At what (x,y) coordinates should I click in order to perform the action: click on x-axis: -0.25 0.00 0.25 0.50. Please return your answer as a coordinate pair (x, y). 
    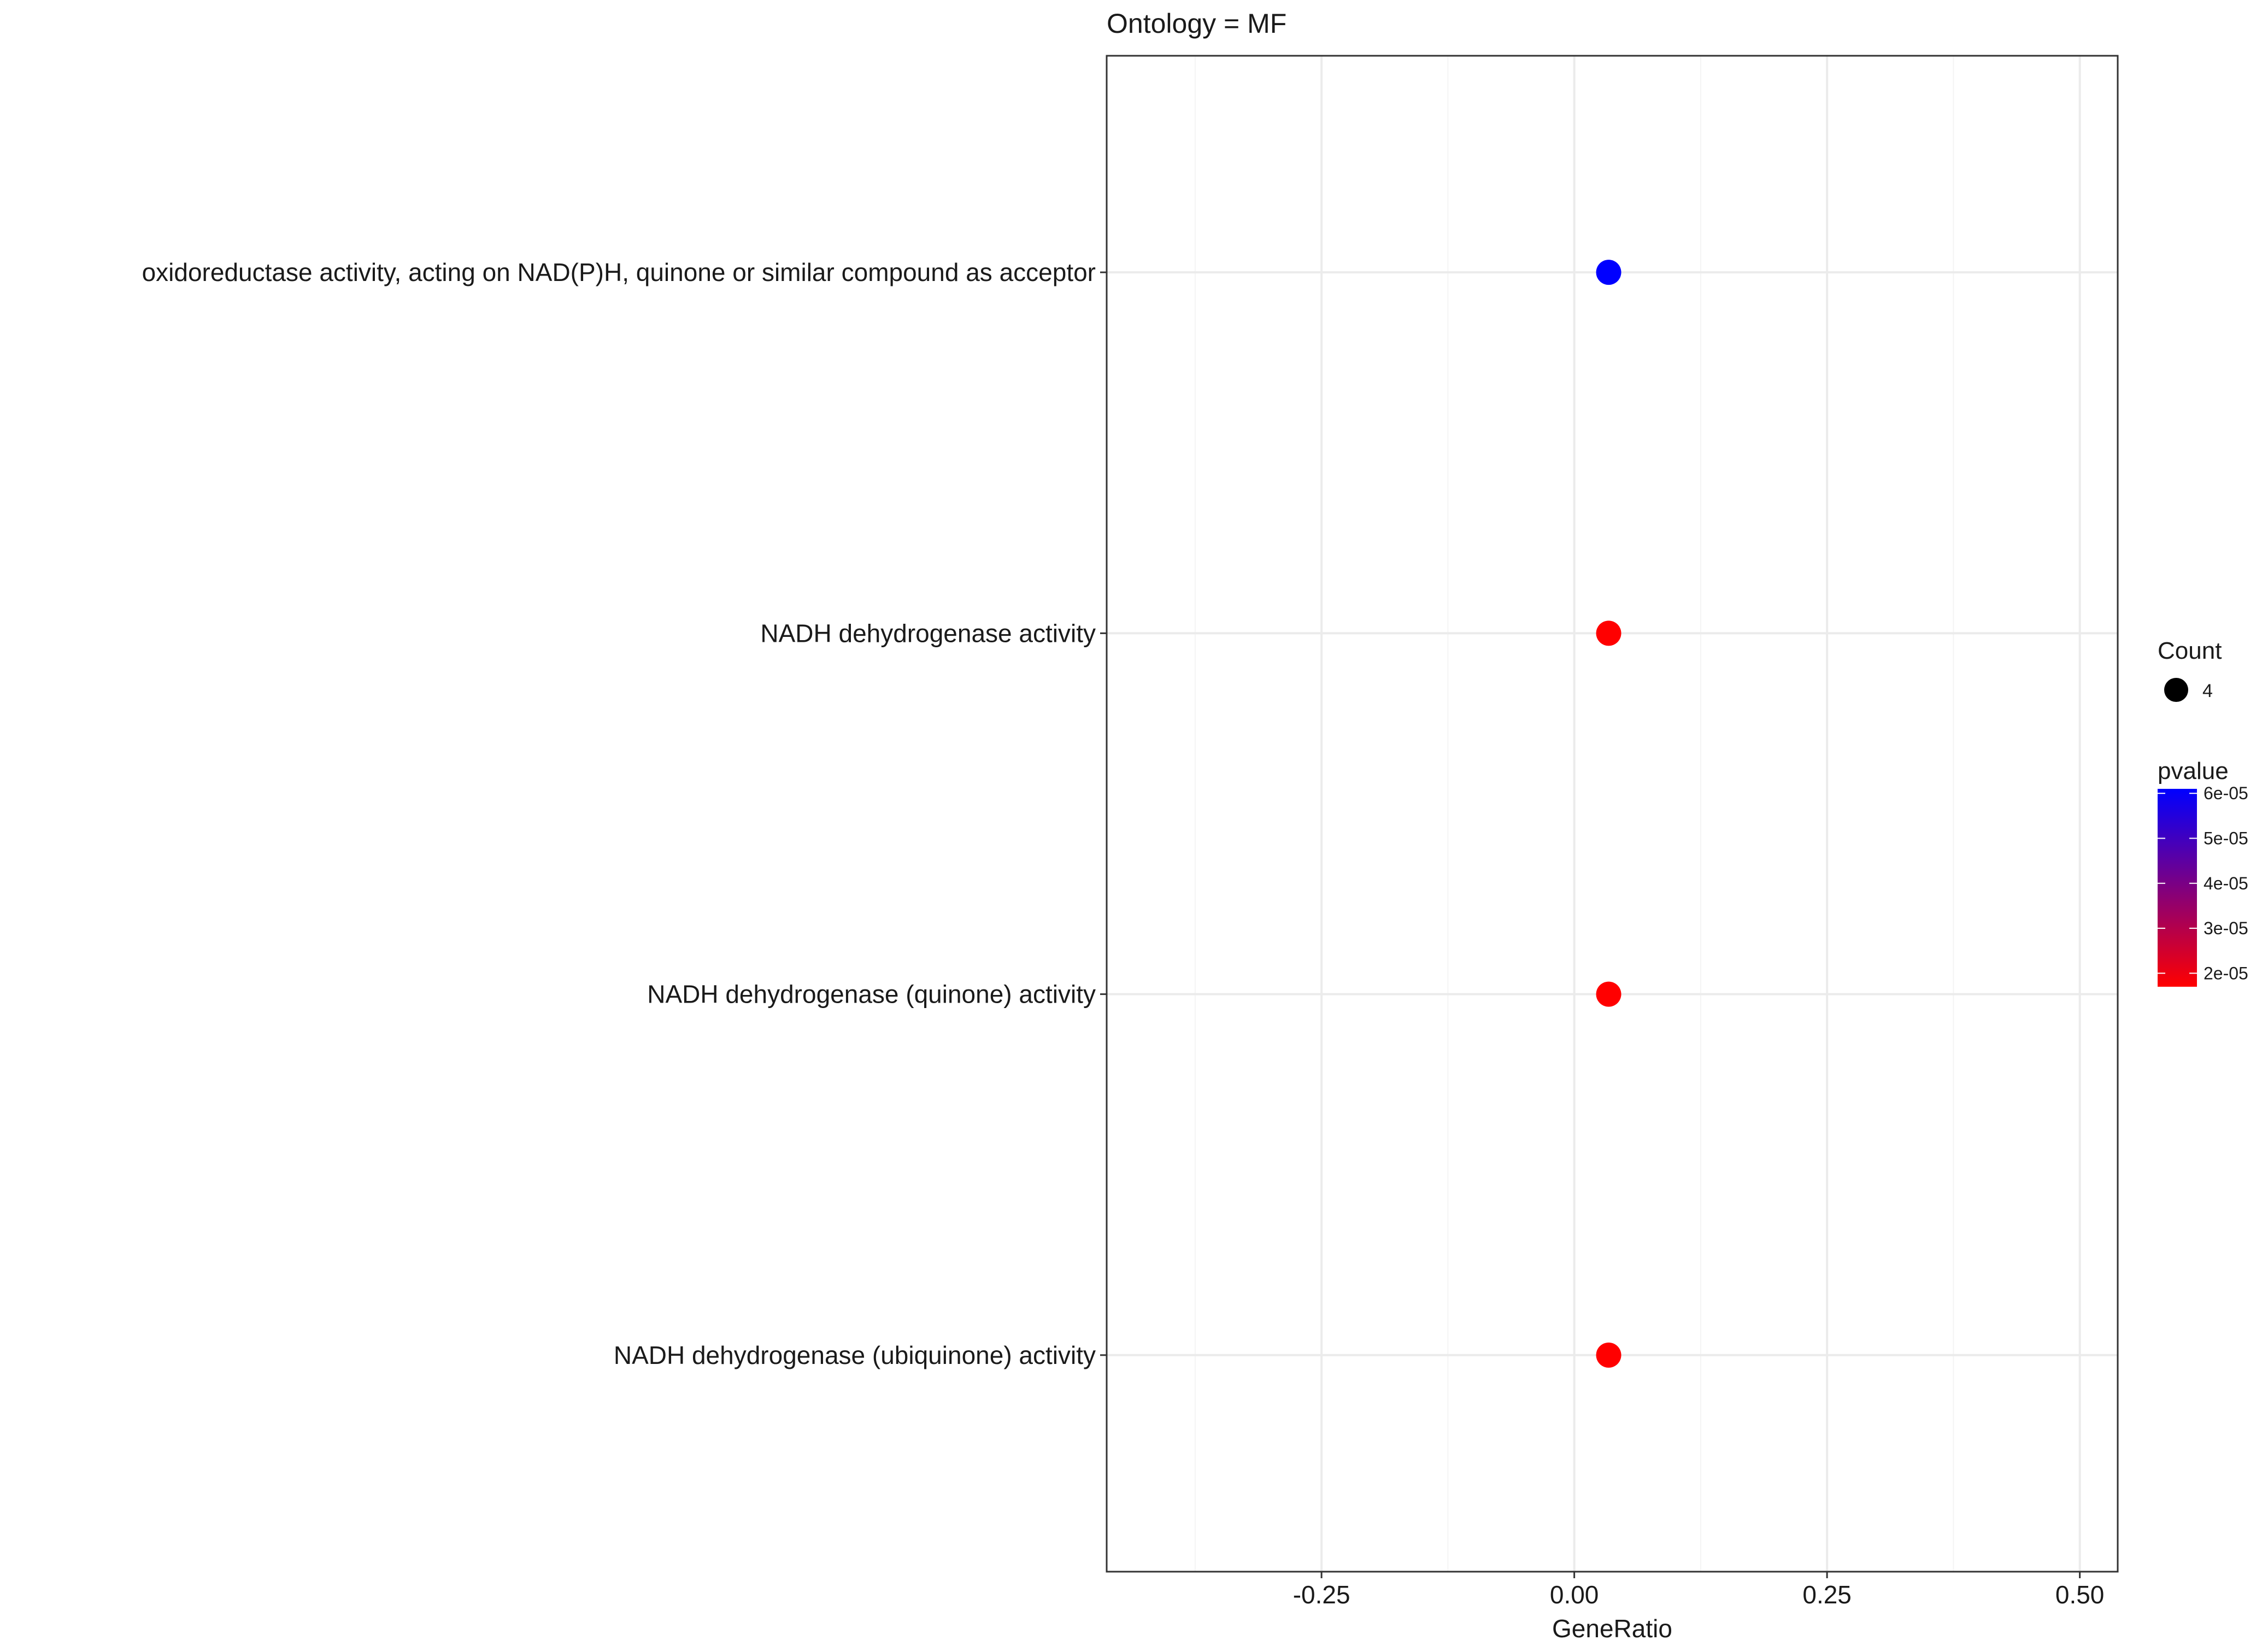
    Looking at the image, I should click on (1699, 1590).